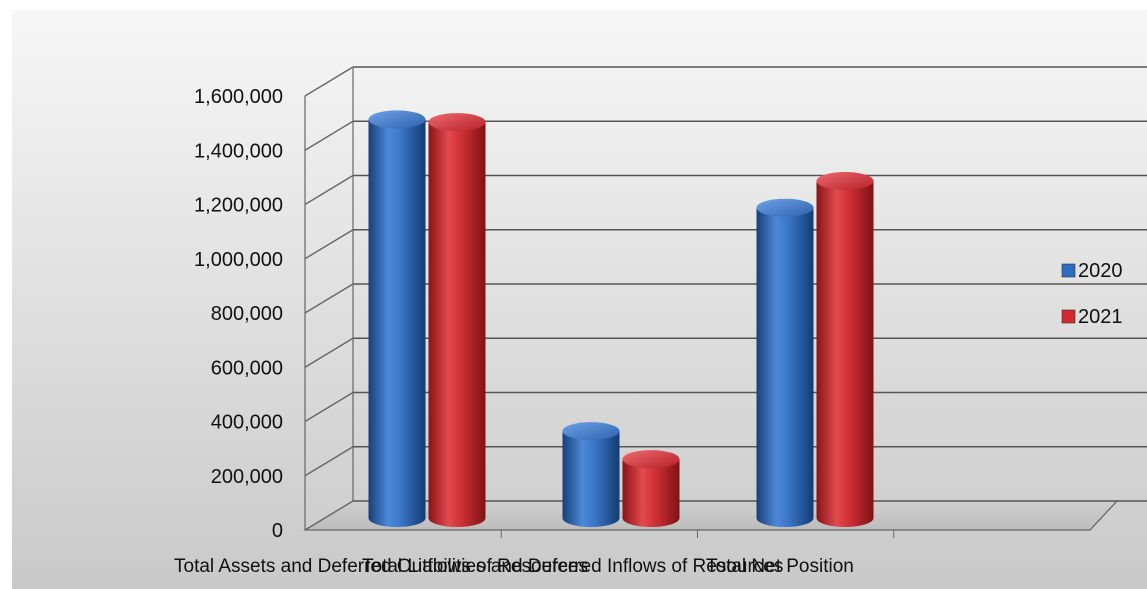 The height and width of the screenshot is (589, 1147). What do you see at coordinates (247, 423) in the screenshot?
I see `y-tick-label: 400,000` at bounding box center [247, 423].